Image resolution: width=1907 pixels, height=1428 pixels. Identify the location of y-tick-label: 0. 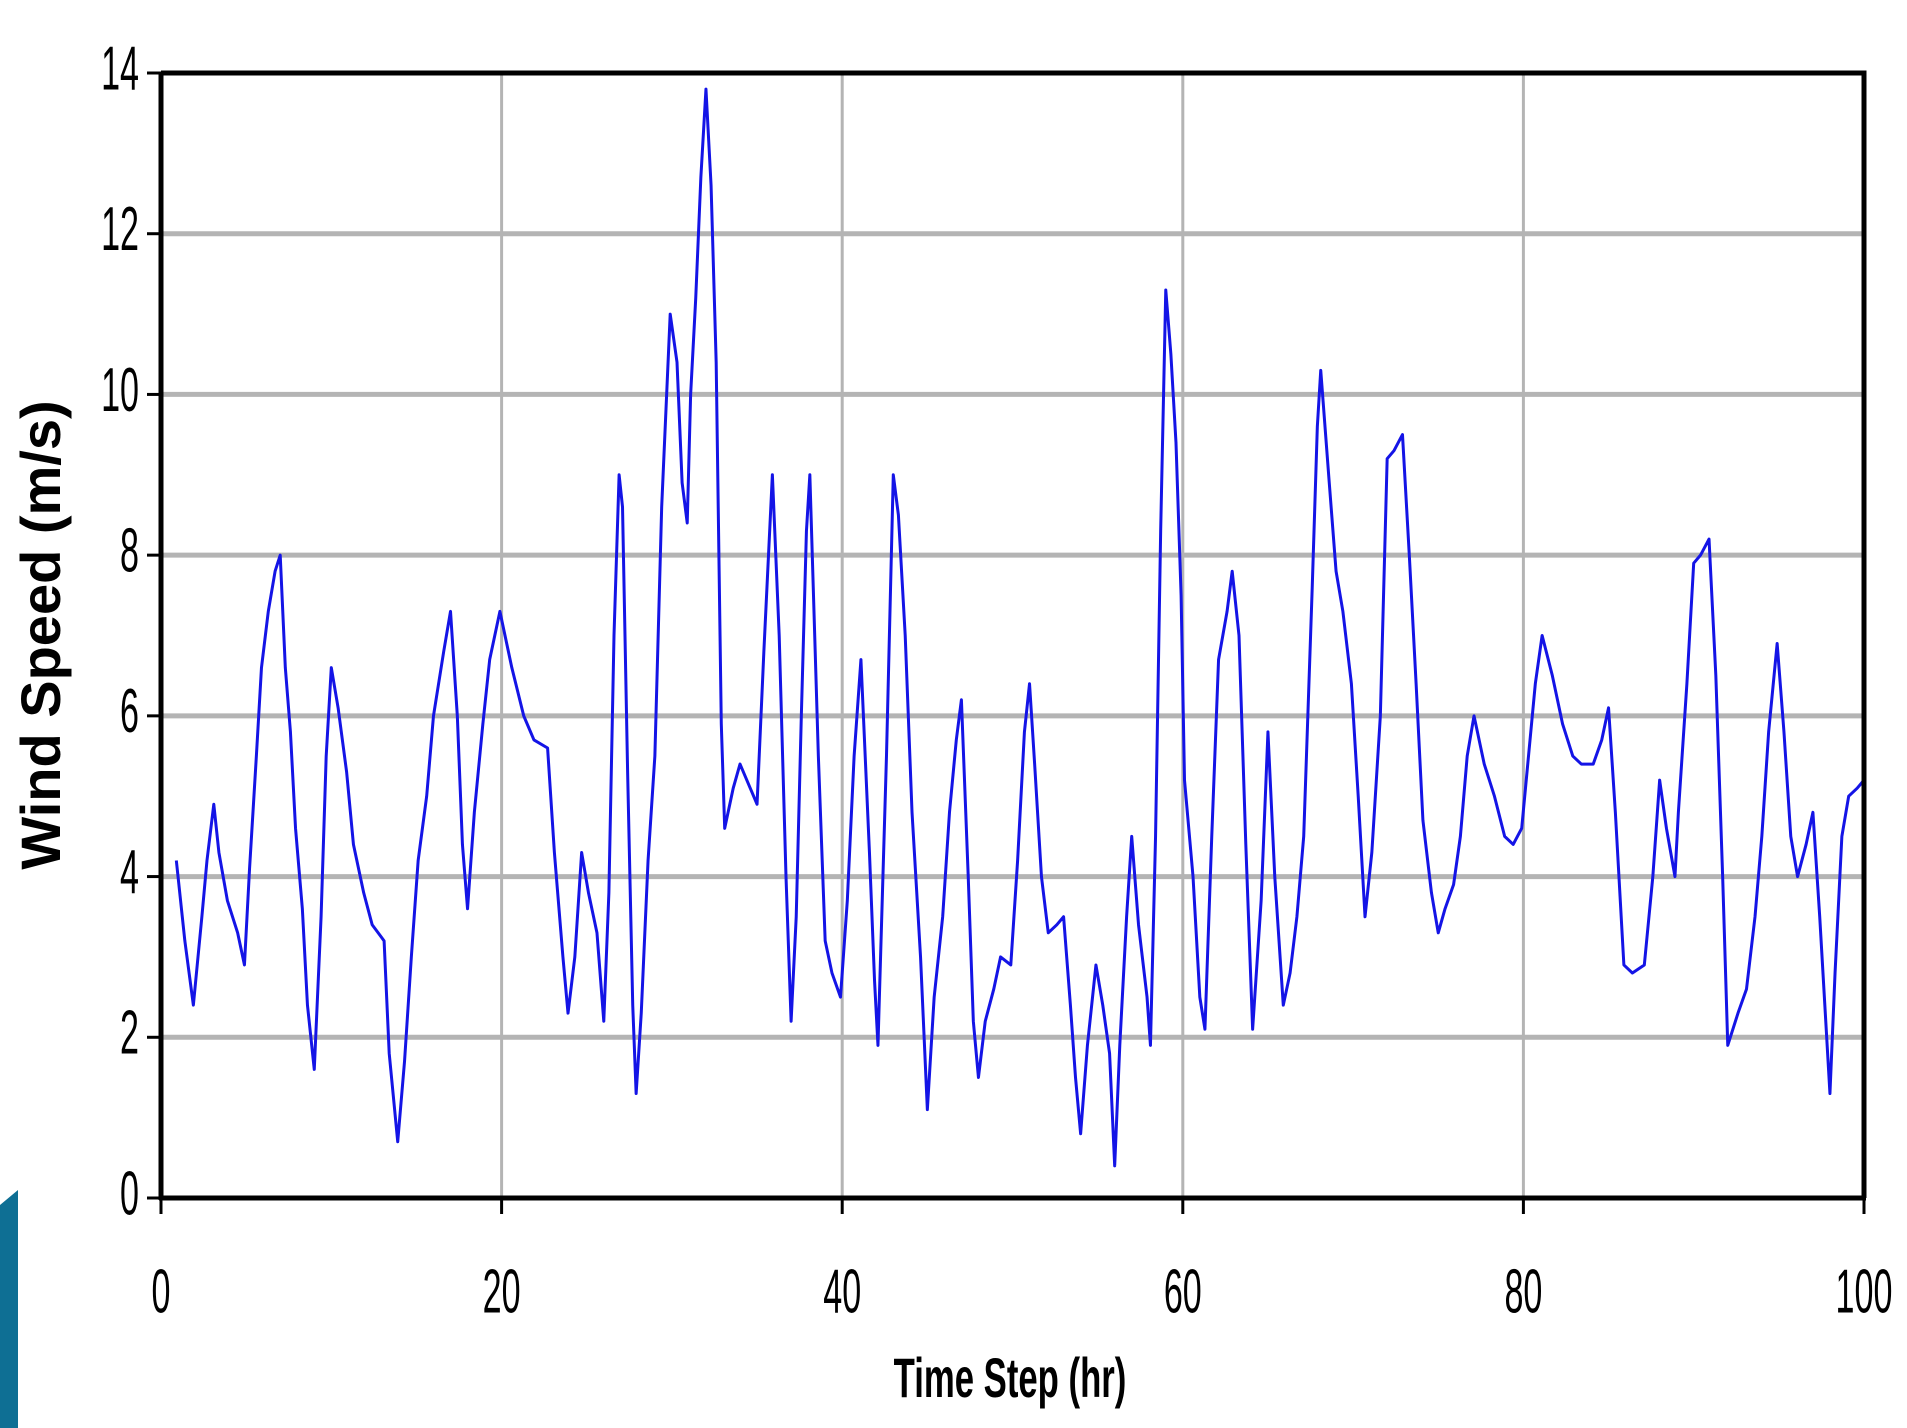
(129, 1193).